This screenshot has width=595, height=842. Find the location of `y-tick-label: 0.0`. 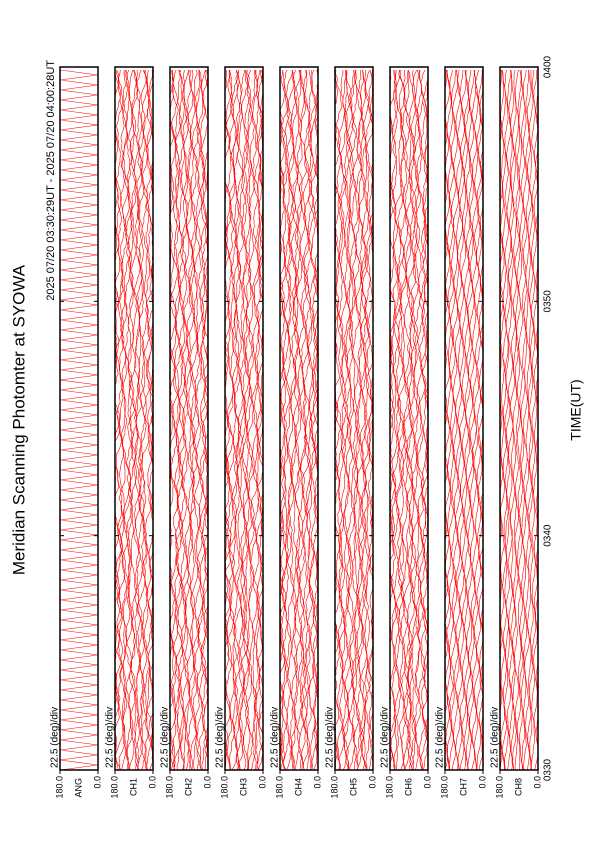

y-tick-label: 0.0 is located at coordinates (317, 782).